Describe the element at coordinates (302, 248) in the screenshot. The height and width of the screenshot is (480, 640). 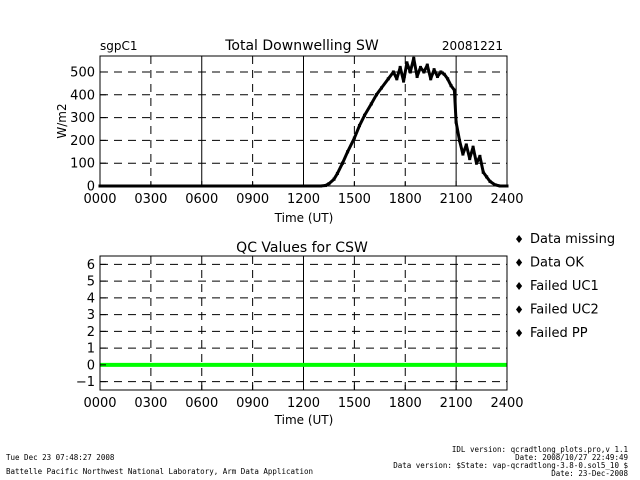
I see `chart-title: QC Values for CSW` at that location.